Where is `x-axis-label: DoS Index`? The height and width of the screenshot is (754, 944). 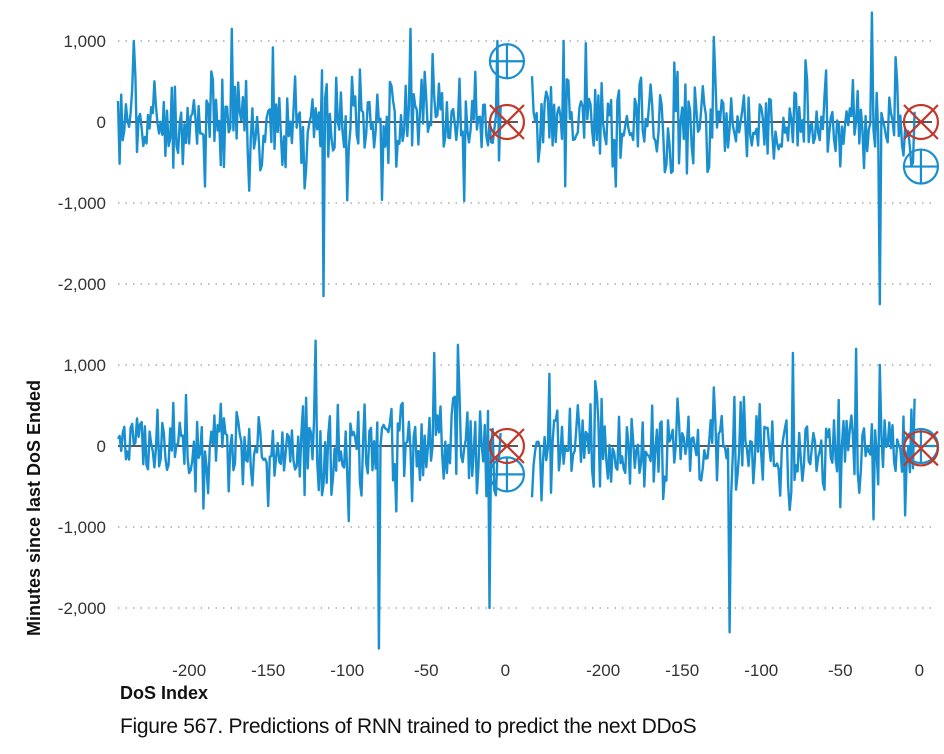 x-axis-label: DoS Index is located at coordinates (164, 693).